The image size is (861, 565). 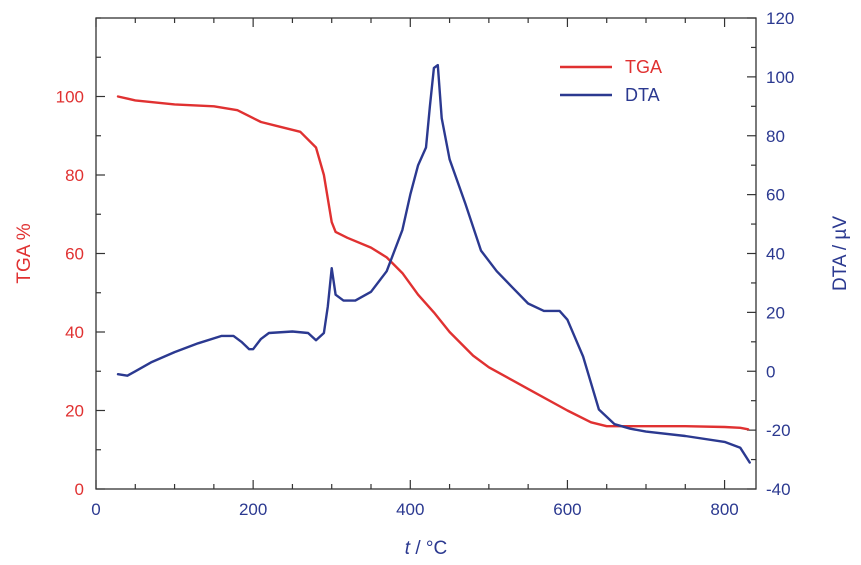 I want to click on left-y-tick-label: 60, so click(x=74, y=254).